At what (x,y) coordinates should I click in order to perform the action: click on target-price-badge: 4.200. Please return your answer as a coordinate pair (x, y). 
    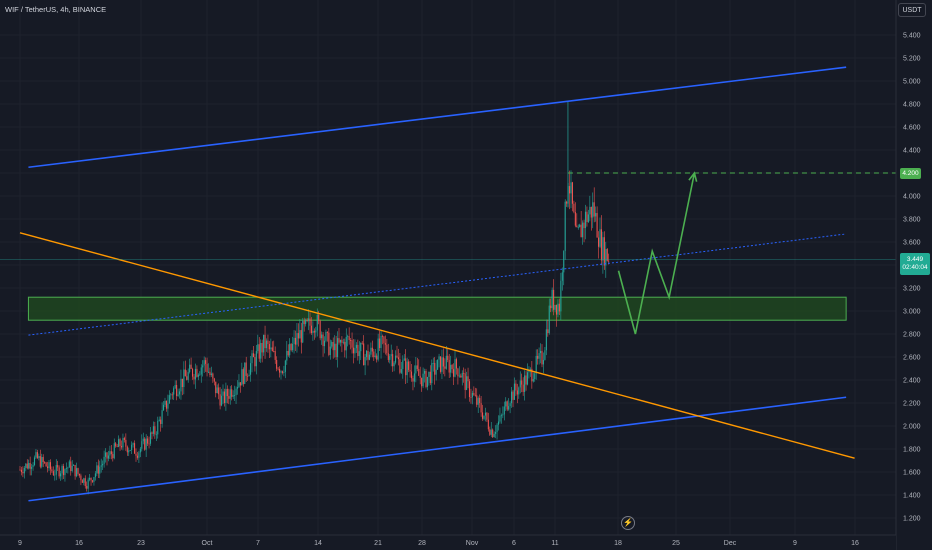
    Looking at the image, I should click on (910, 173).